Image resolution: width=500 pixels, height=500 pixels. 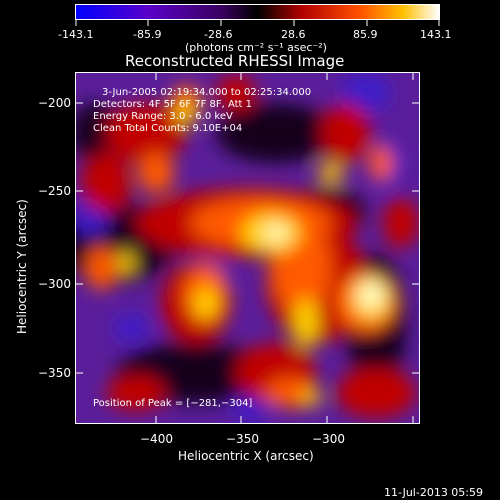 I want to click on y-tick-label: −350, so click(x=54, y=373).